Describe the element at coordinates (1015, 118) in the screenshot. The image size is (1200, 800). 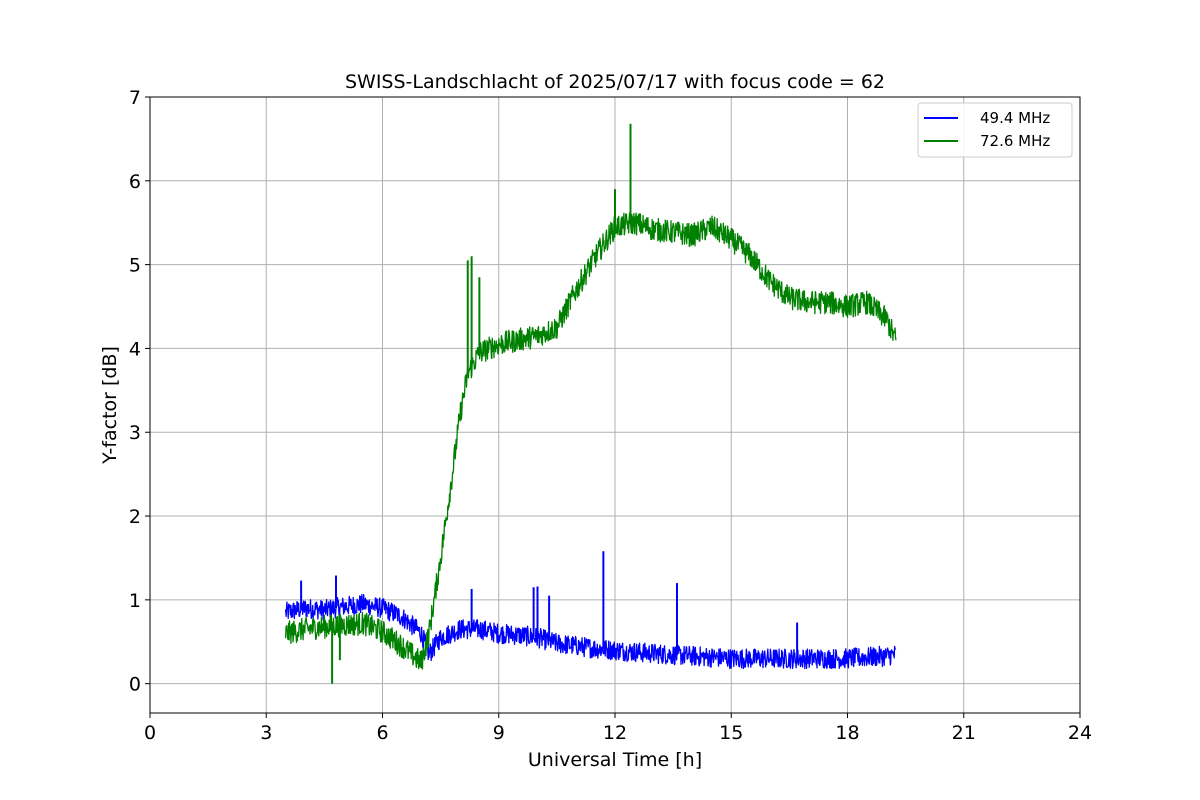
I see `legend-label-49-4: 49.4 MHz` at that location.